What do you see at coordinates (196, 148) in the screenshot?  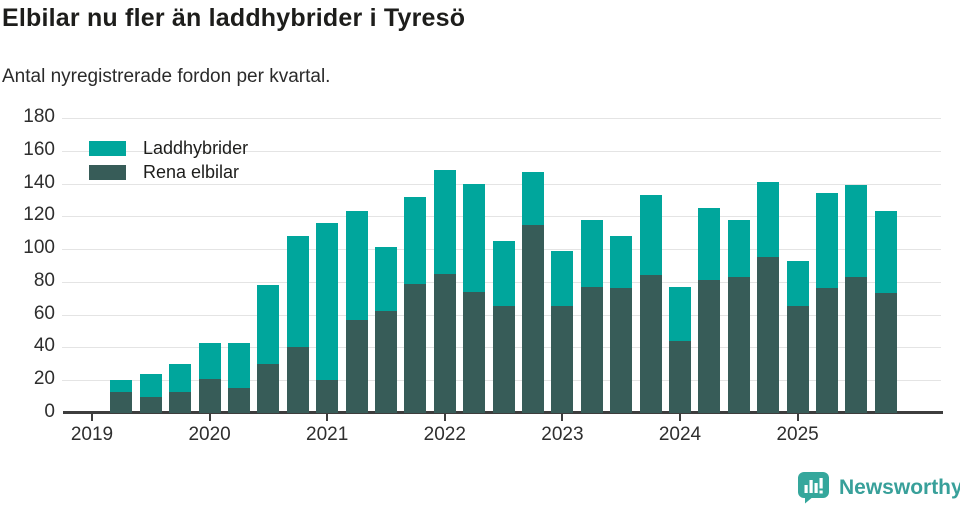 I see `legend-label-laddhybrider: Laddhybrider` at bounding box center [196, 148].